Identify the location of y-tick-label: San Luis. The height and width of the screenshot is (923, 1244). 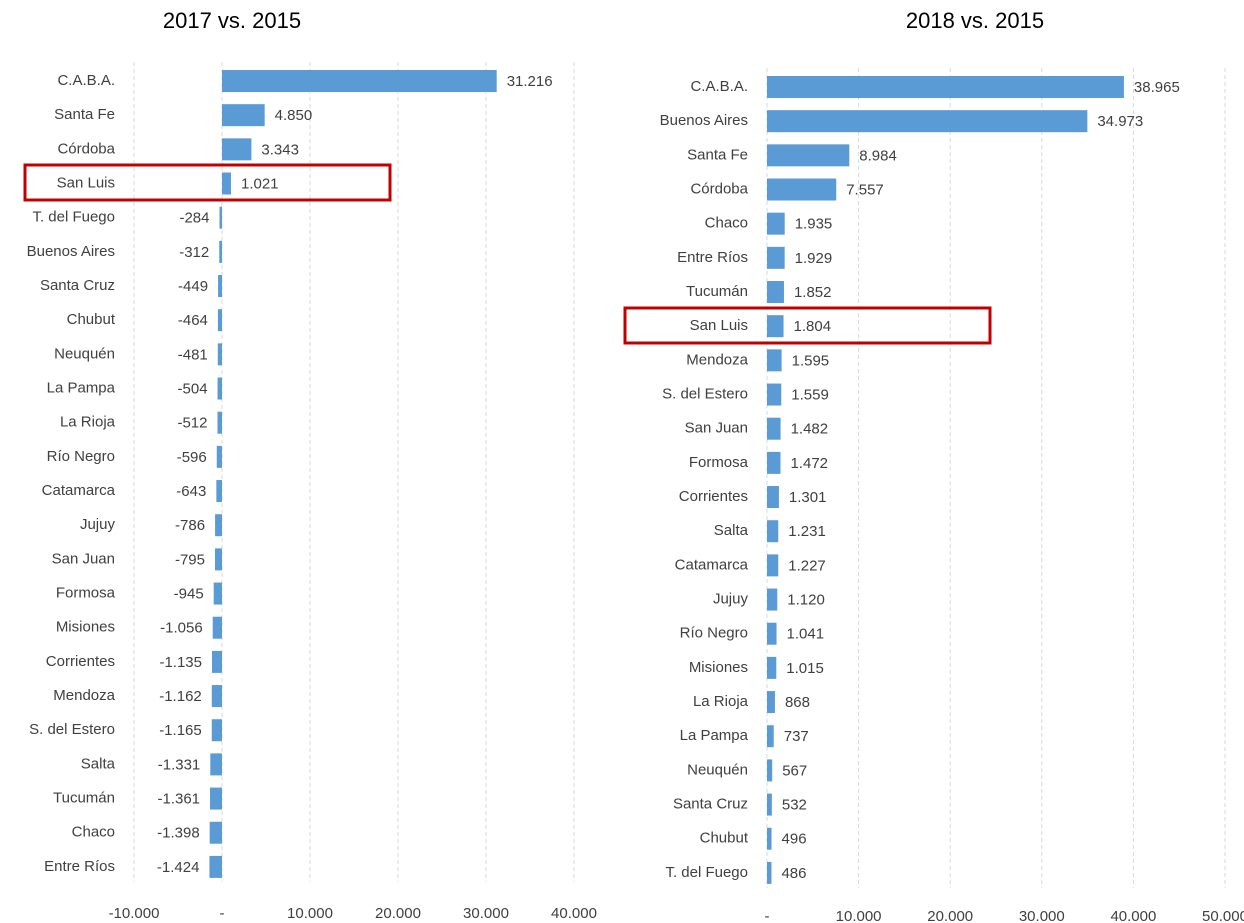
(86, 182).